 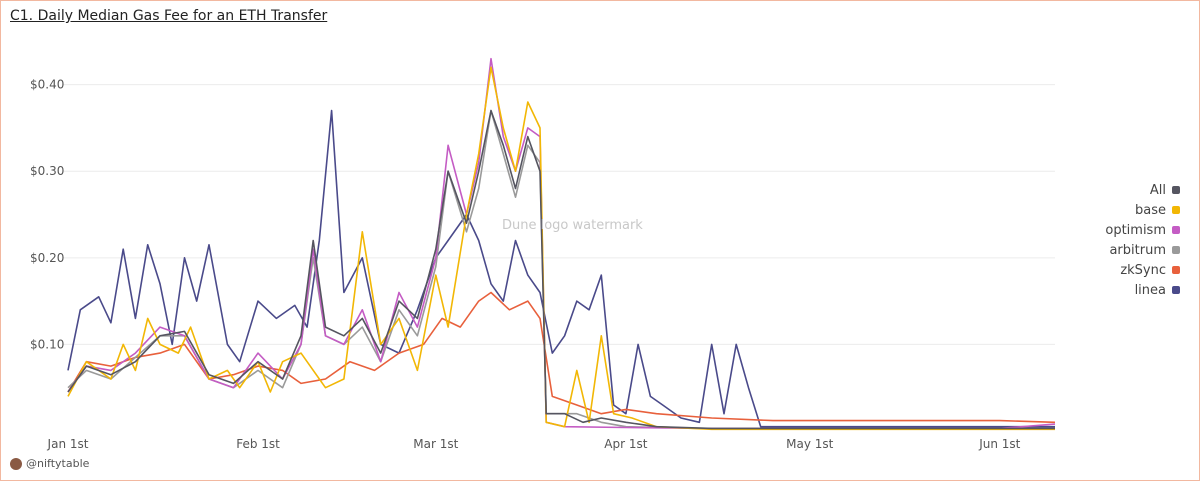 What do you see at coordinates (258, 444) in the screenshot?
I see `x-tick-label: Feb 1st` at bounding box center [258, 444].